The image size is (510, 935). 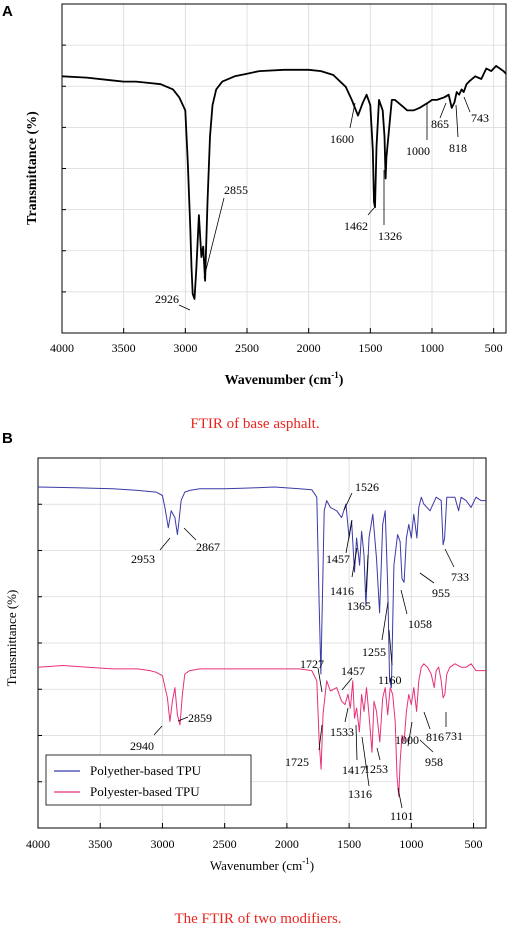 What do you see at coordinates (324, 203) in the screenshot?
I see `panel-a-annotations` at bounding box center [324, 203].